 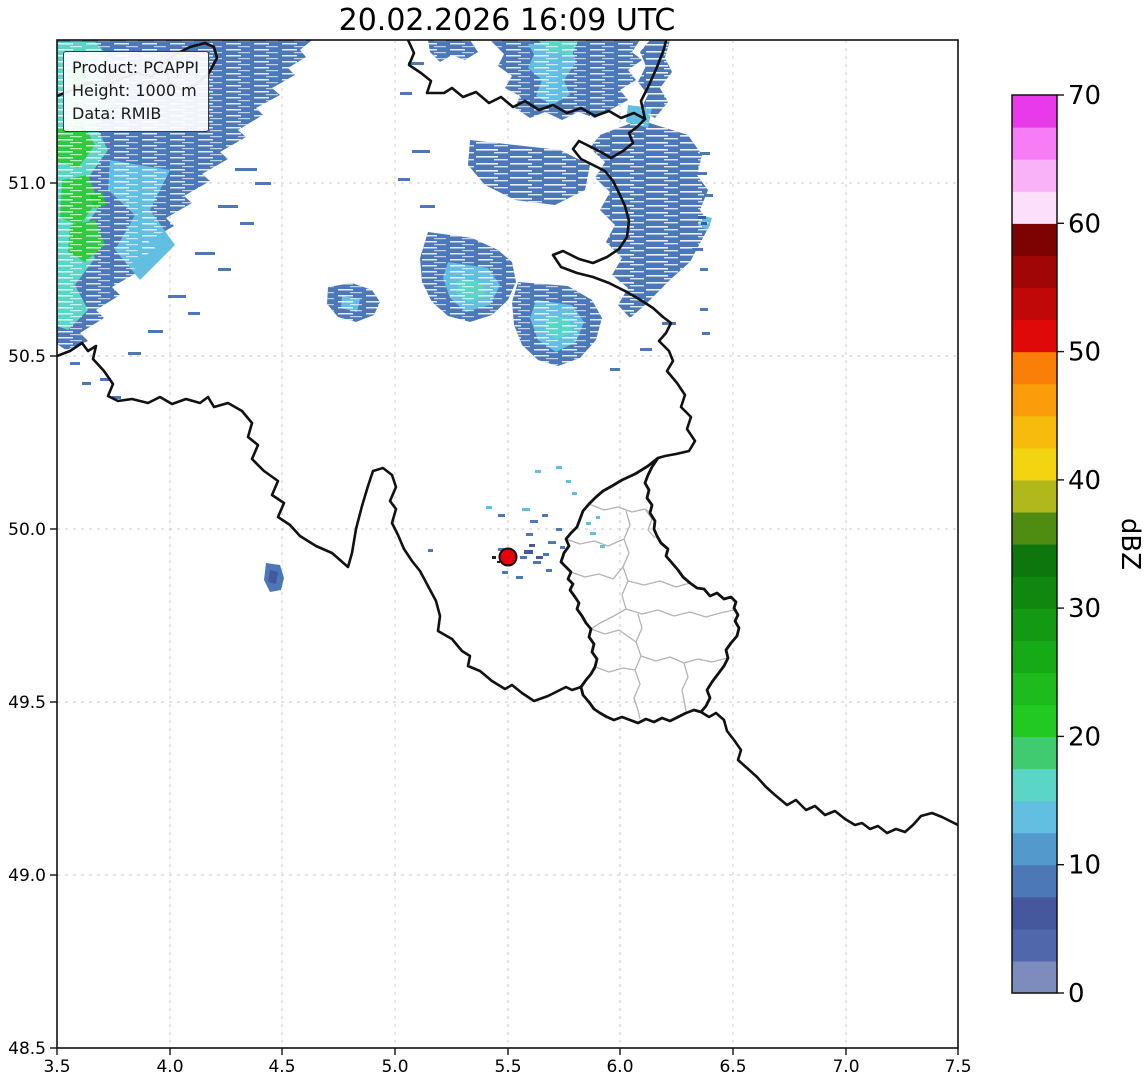 I want to click on plot-title: 20.02.2026 16:09 UTC, so click(x=507, y=20).